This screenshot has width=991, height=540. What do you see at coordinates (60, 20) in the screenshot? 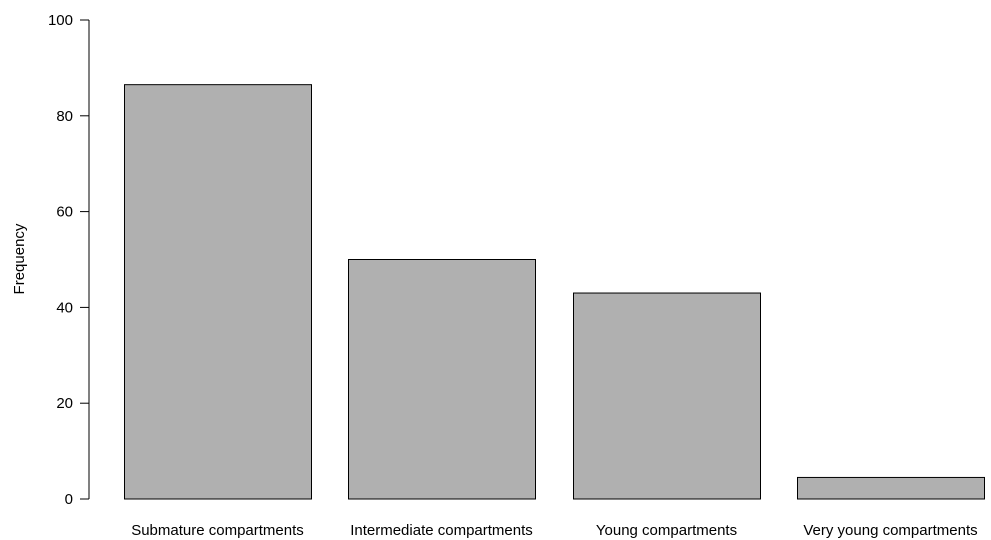
I see `y-tick-label: 100` at bounding box center [60, 20].